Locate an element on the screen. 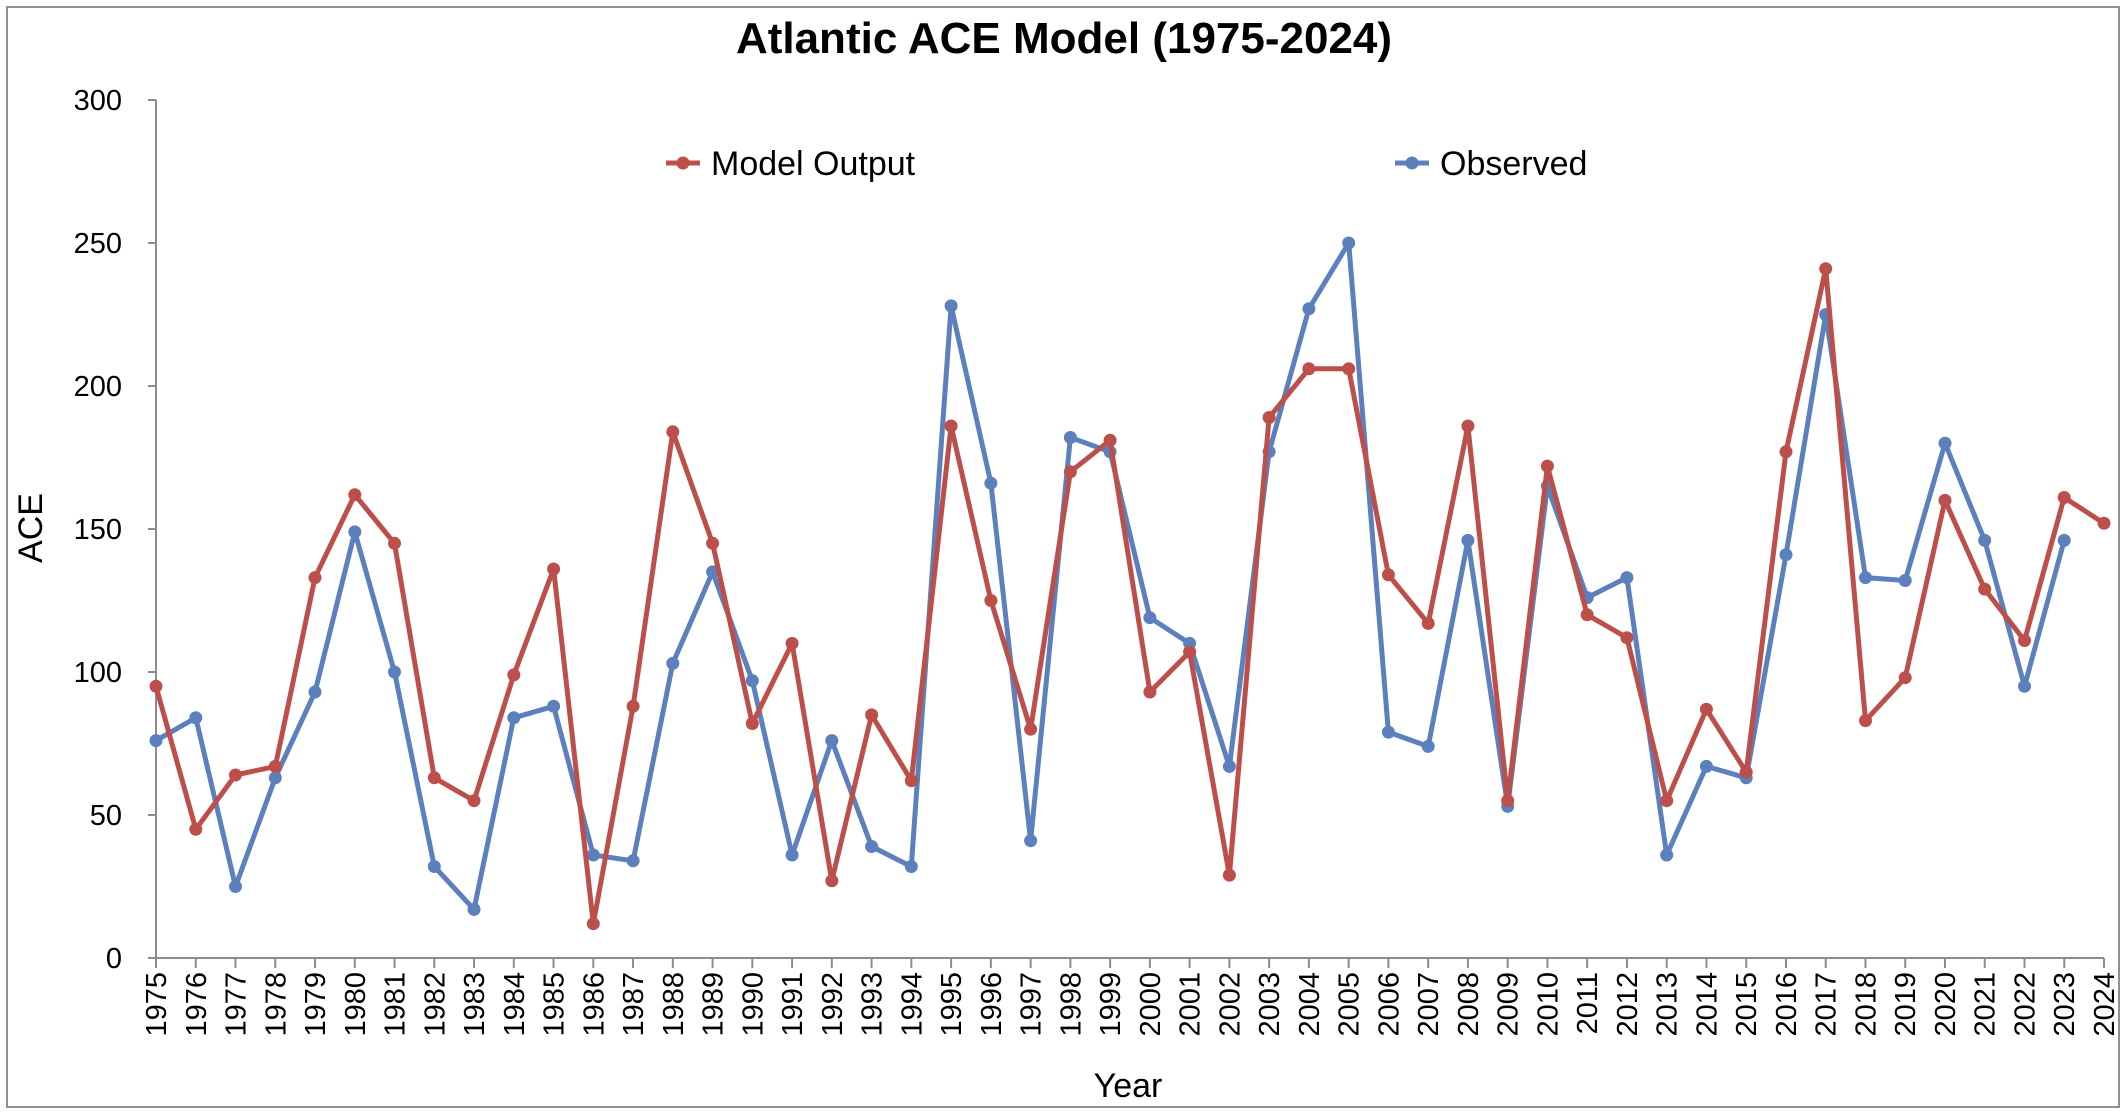  x-tick-label: 1985 is located at coordinates (555, 1004).